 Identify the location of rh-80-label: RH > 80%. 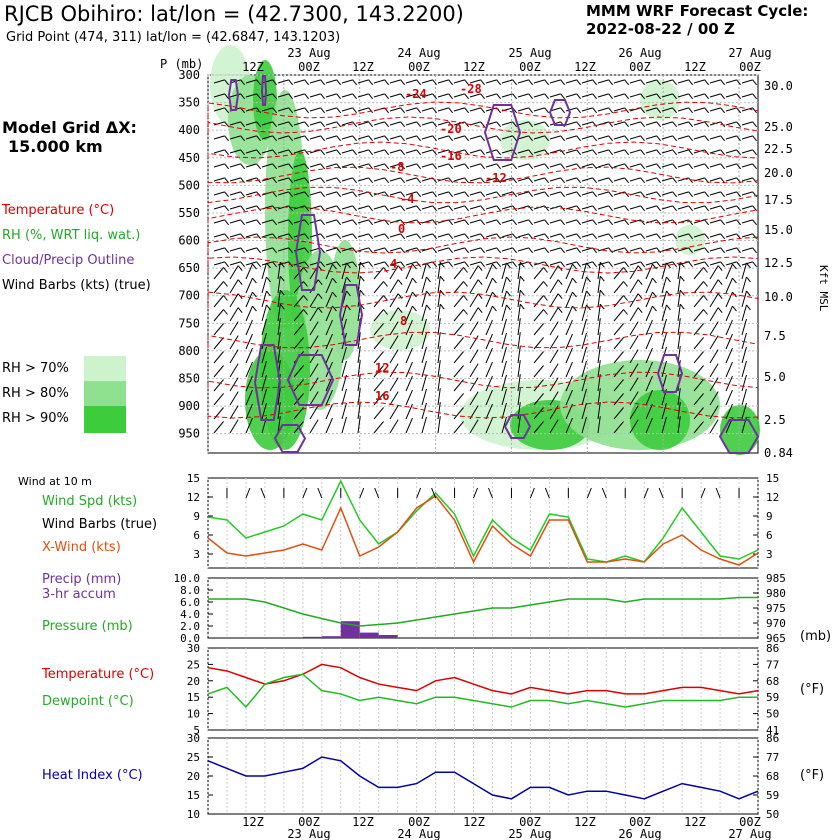
(35, 393).